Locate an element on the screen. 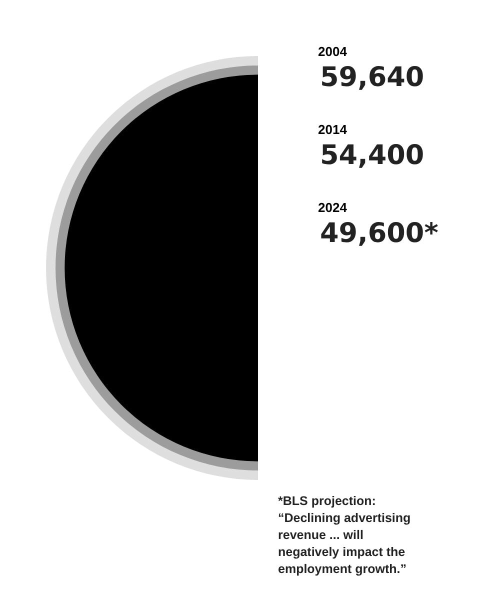 Image resolution: width=488 pixels, height=604 pixels. category-label: 2014 is located at coordinates (333, 129).